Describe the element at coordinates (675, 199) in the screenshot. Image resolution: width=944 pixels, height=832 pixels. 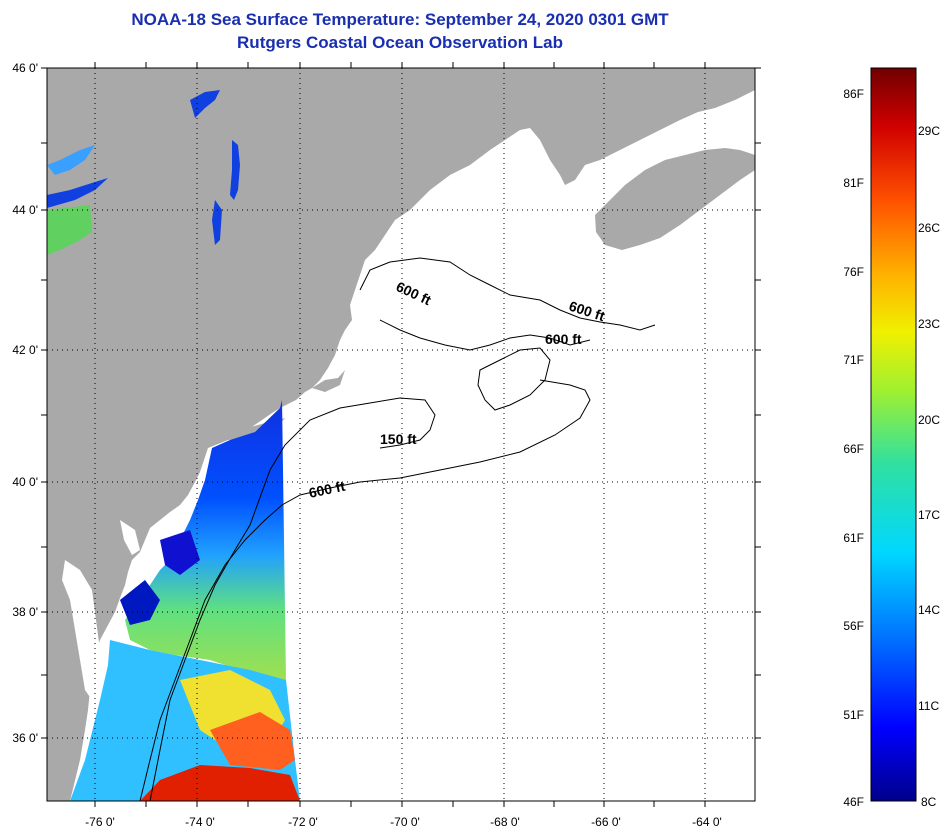
I see `land-nova-scotia` at that location.